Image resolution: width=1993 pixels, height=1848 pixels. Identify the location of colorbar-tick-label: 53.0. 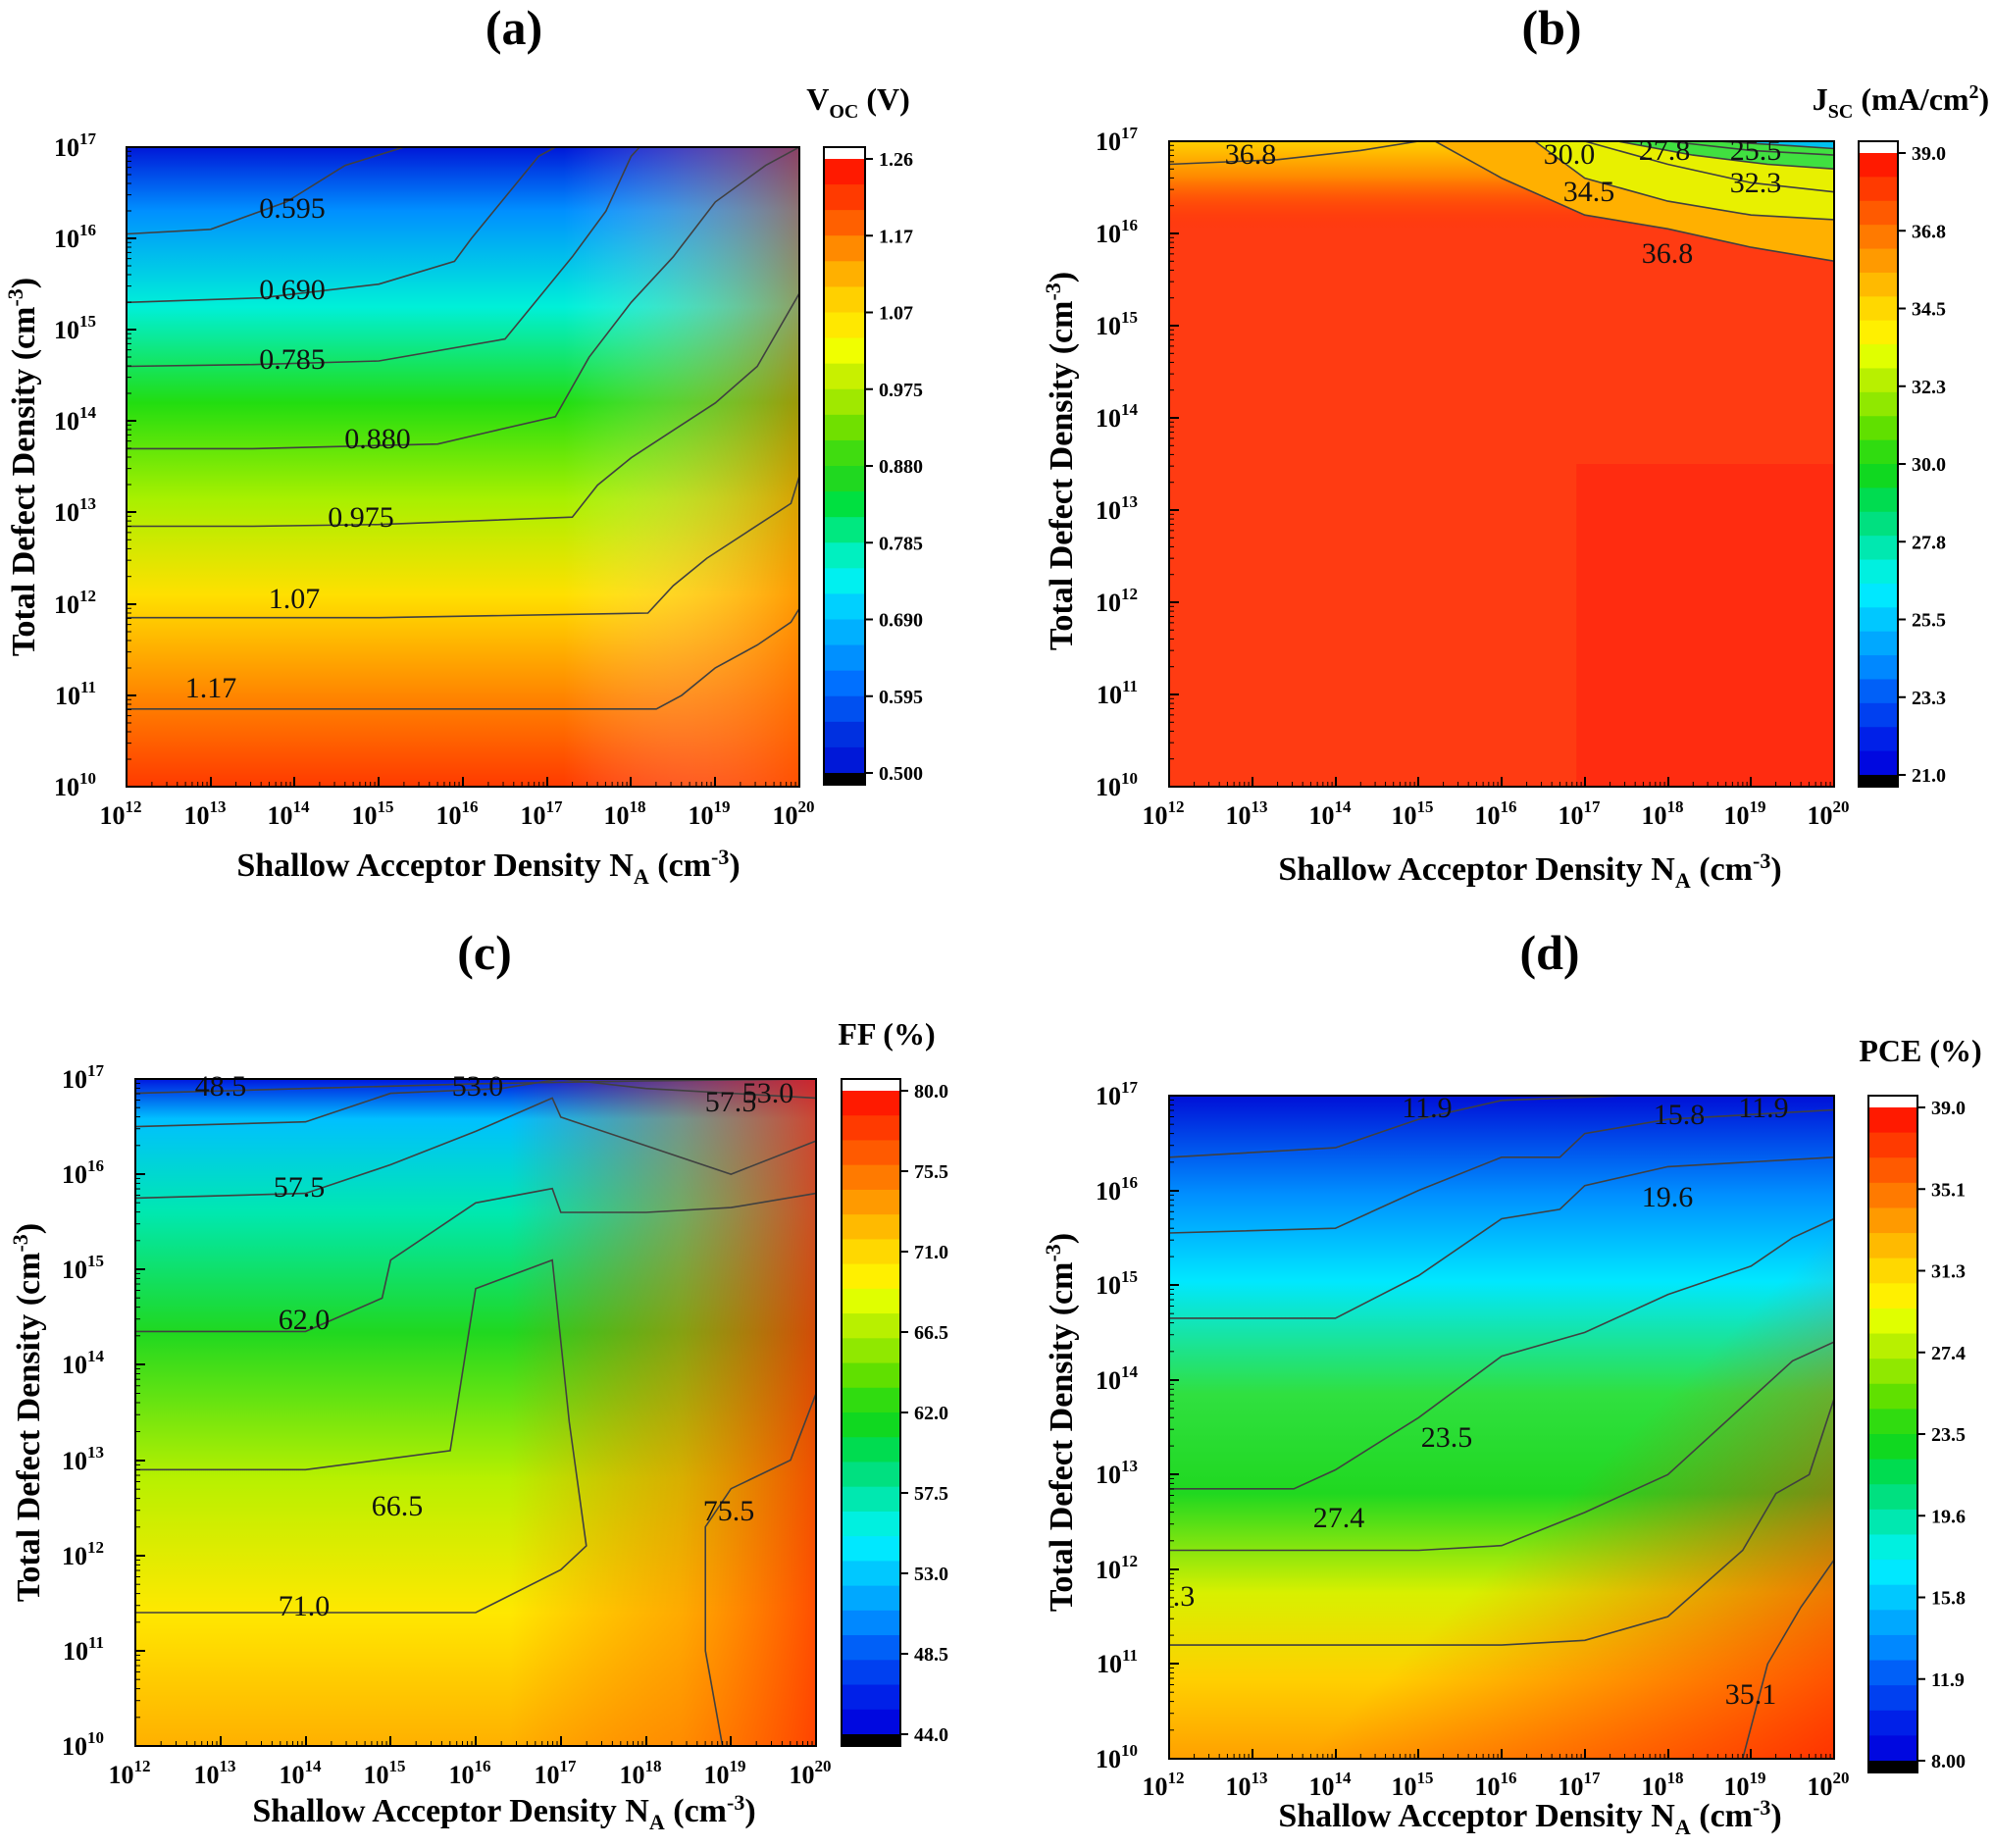
(931, 1574).